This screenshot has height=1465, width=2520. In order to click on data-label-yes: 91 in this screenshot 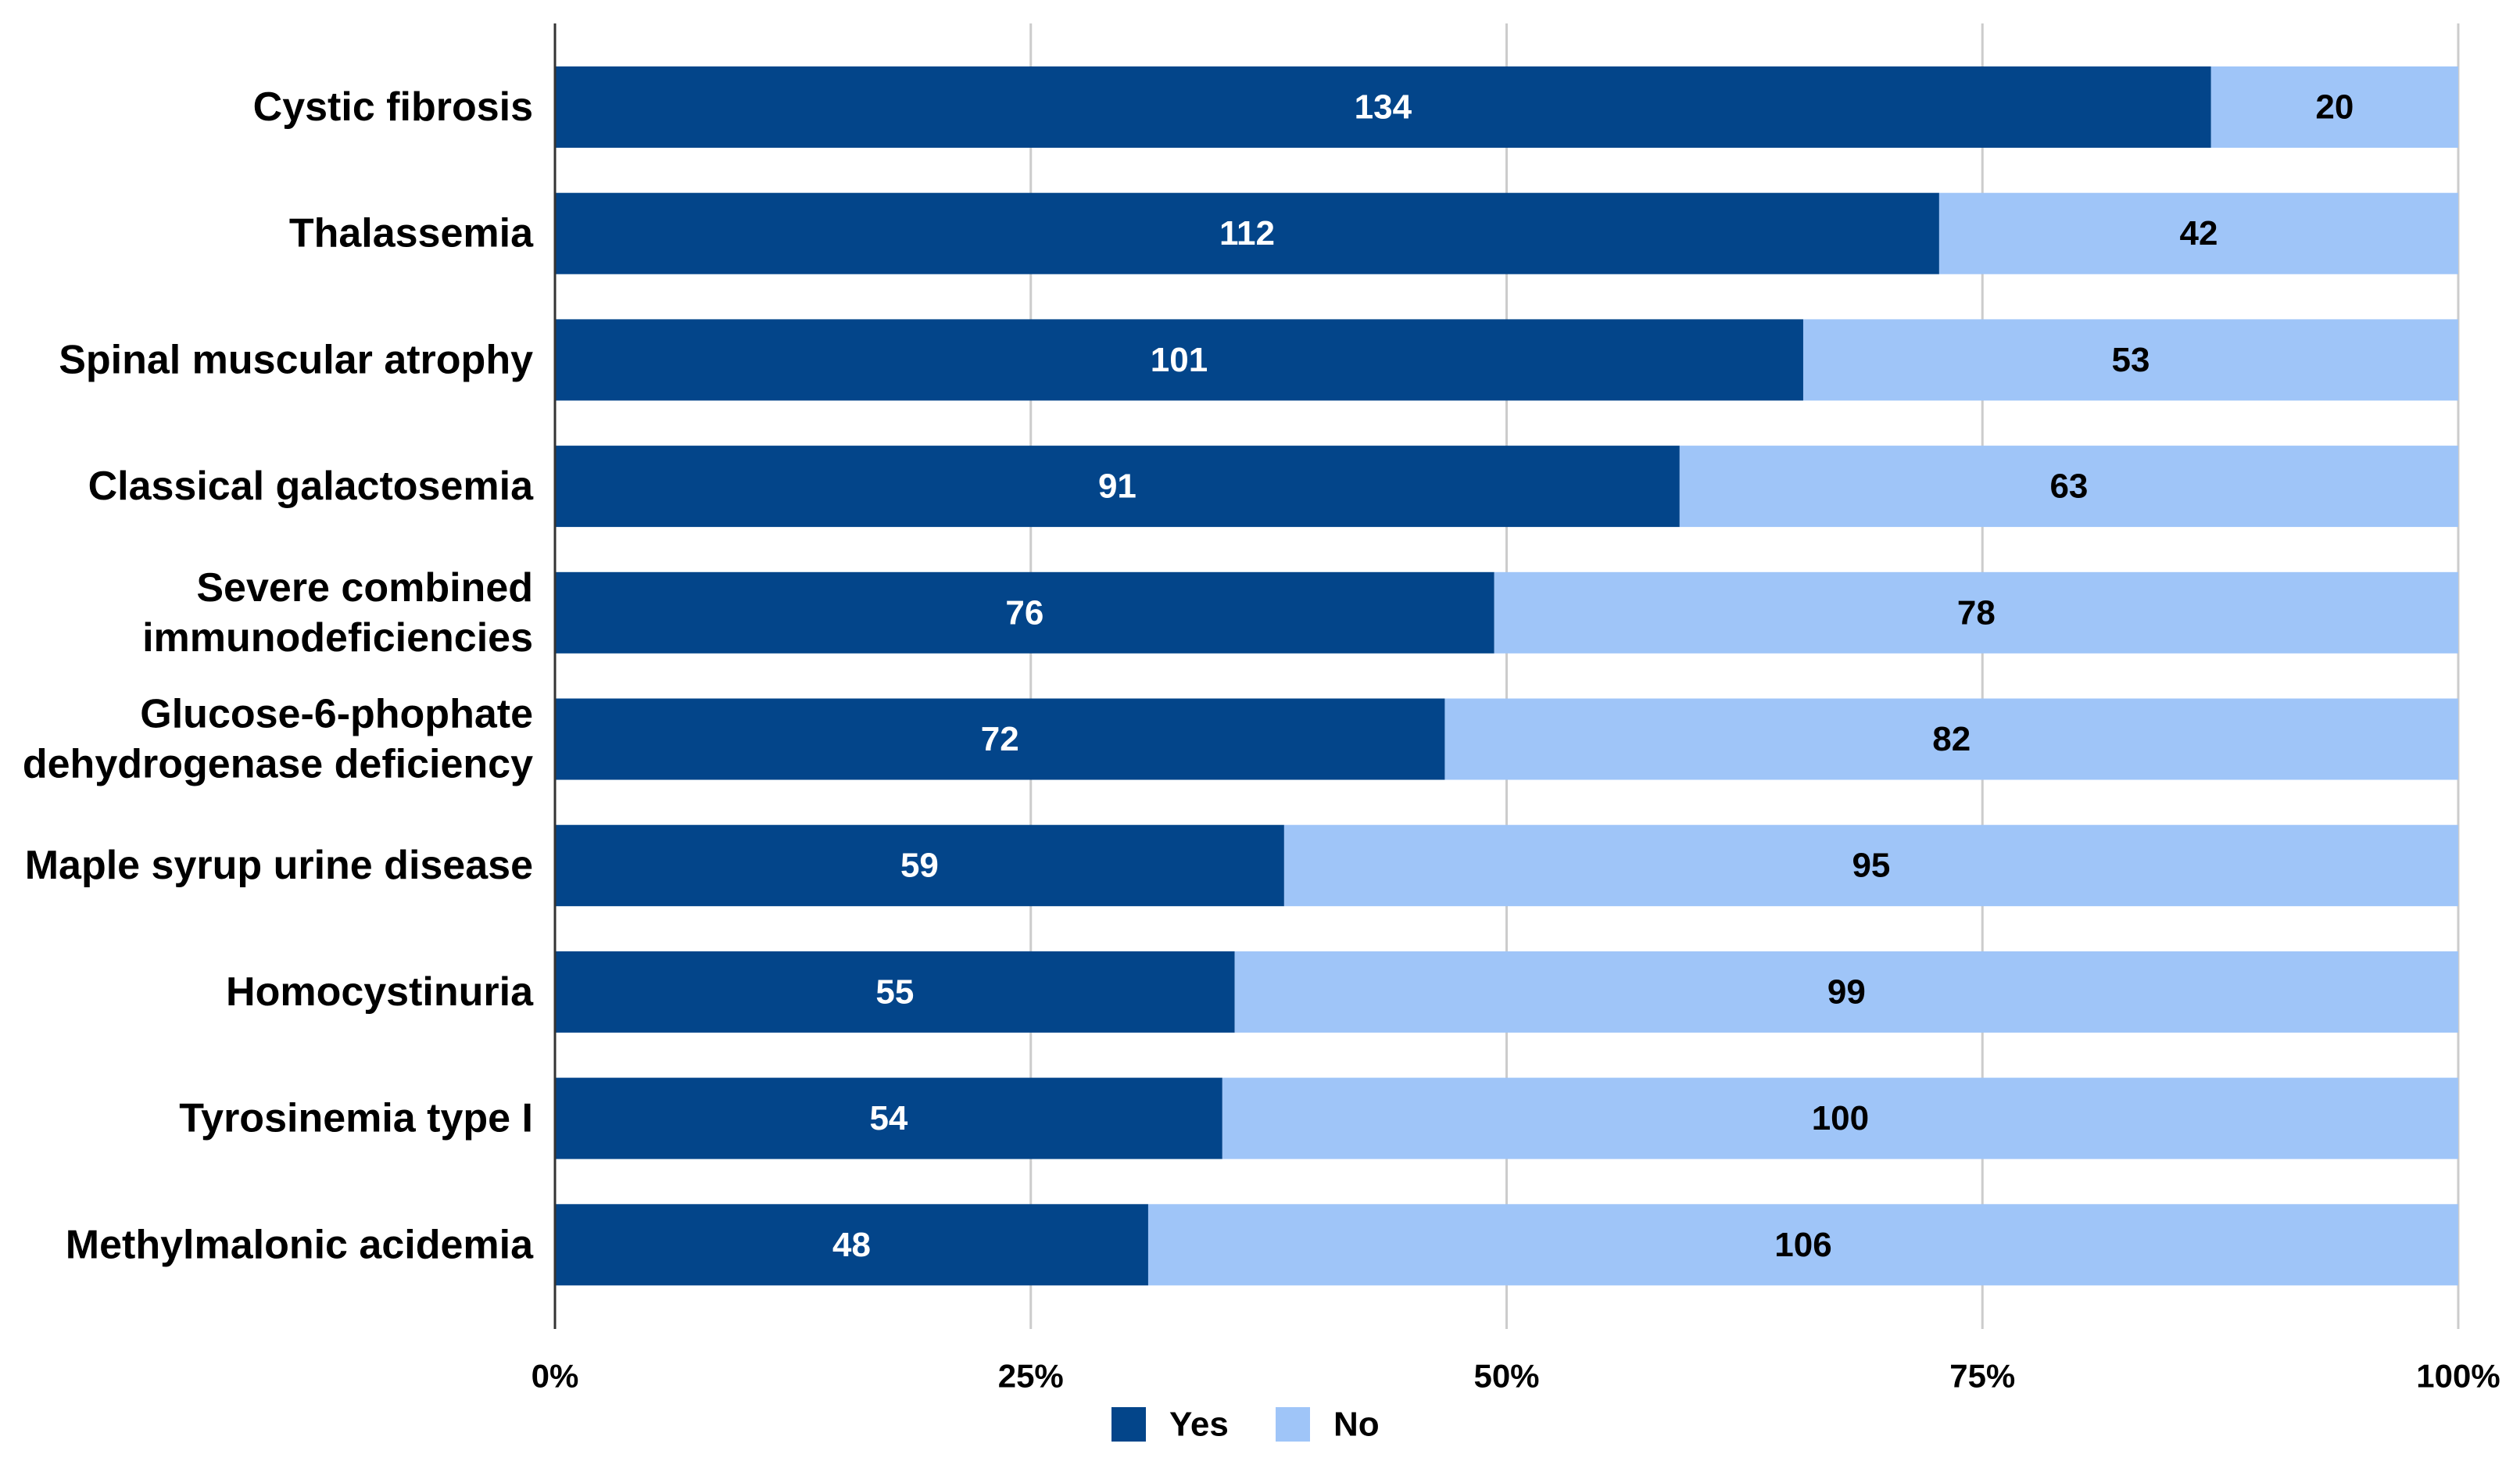, I will do `click(1117, 486)`.